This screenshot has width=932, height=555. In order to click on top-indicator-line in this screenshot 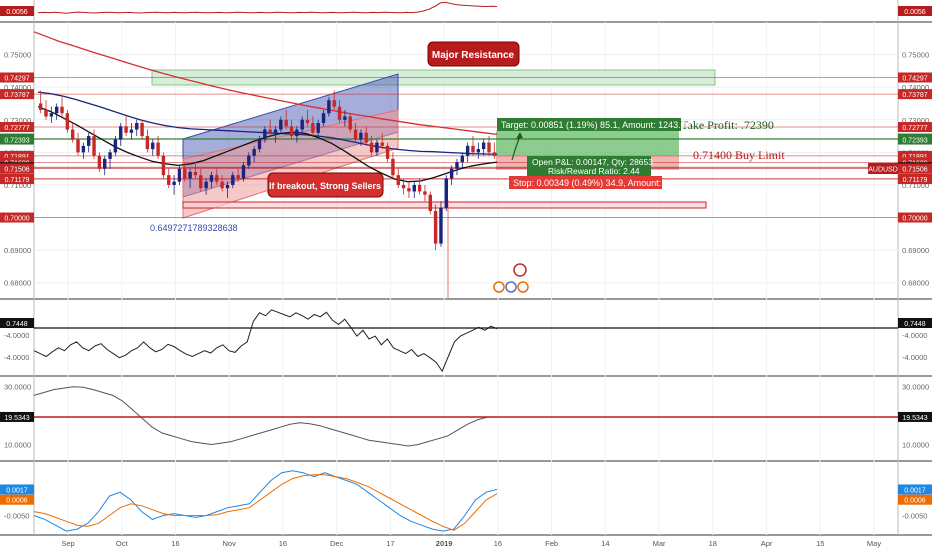, I will do `click(267, 7)`.